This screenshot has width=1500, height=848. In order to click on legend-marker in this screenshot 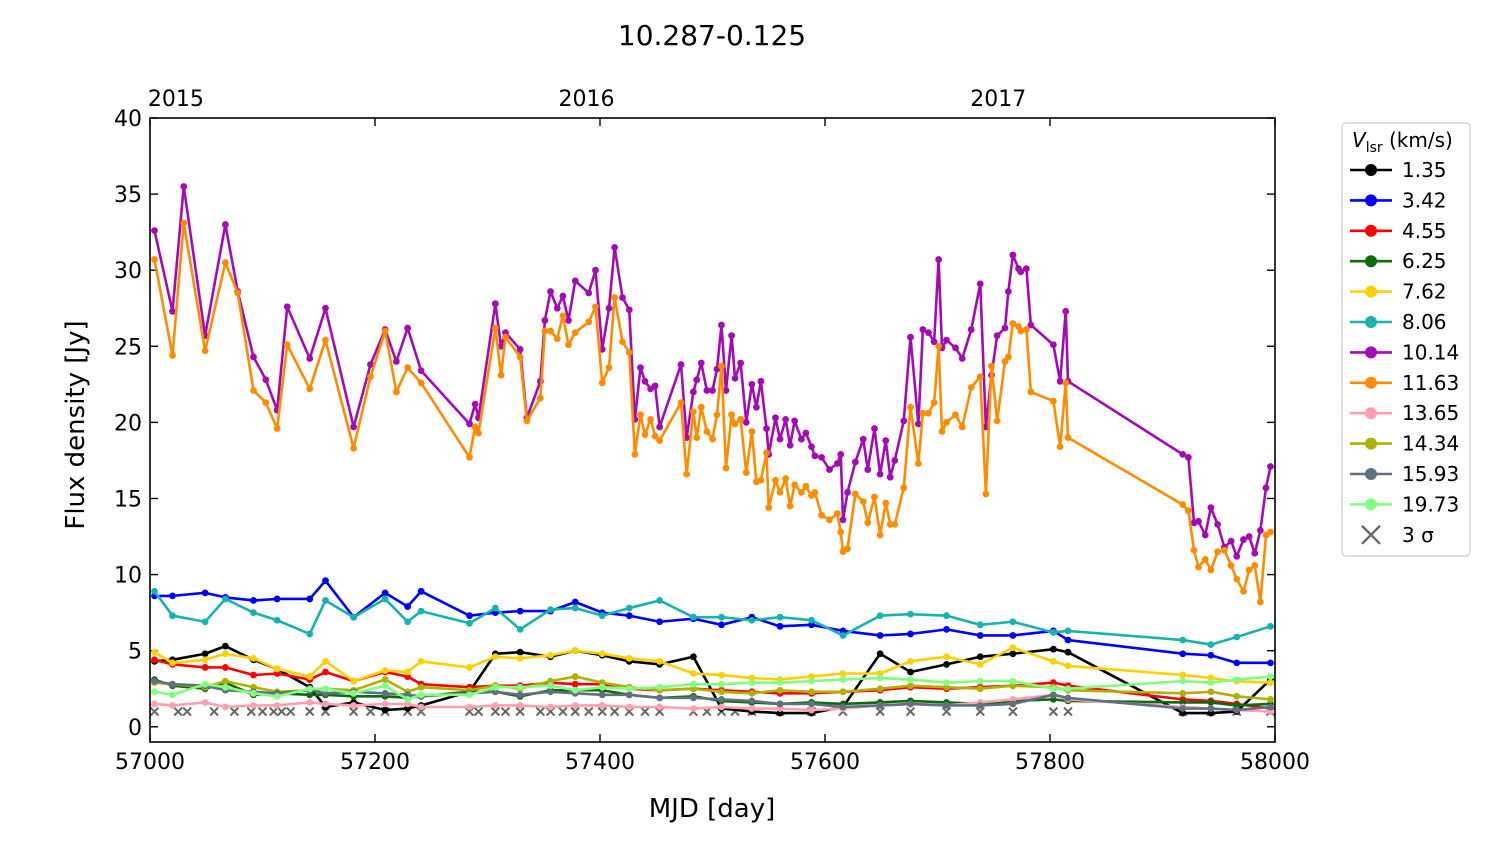, I will do `click(1371, 504)`.